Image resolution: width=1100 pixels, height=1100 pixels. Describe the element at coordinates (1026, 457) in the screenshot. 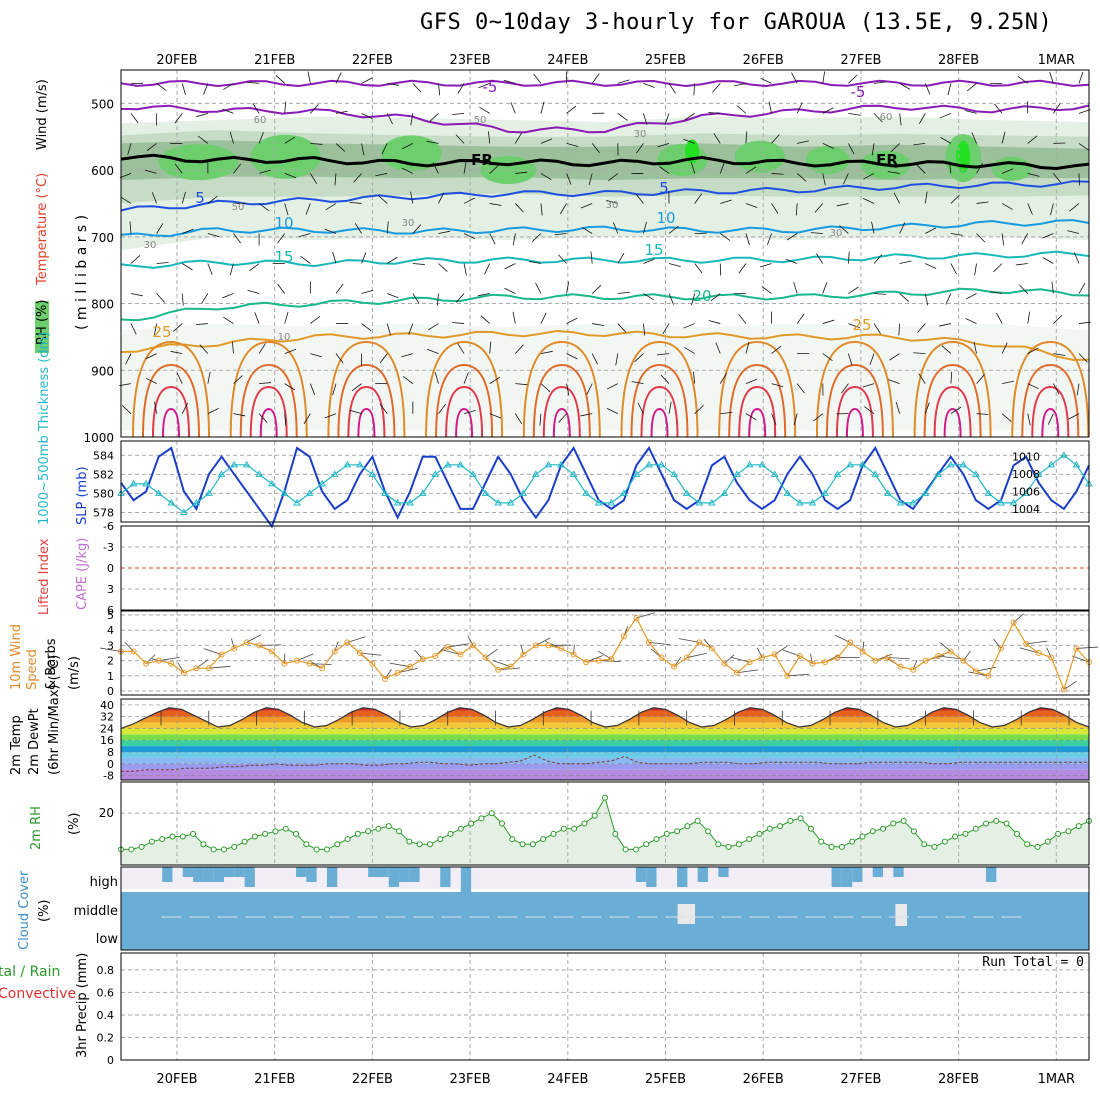

I see `slp-tick-label: 1010` at that location.